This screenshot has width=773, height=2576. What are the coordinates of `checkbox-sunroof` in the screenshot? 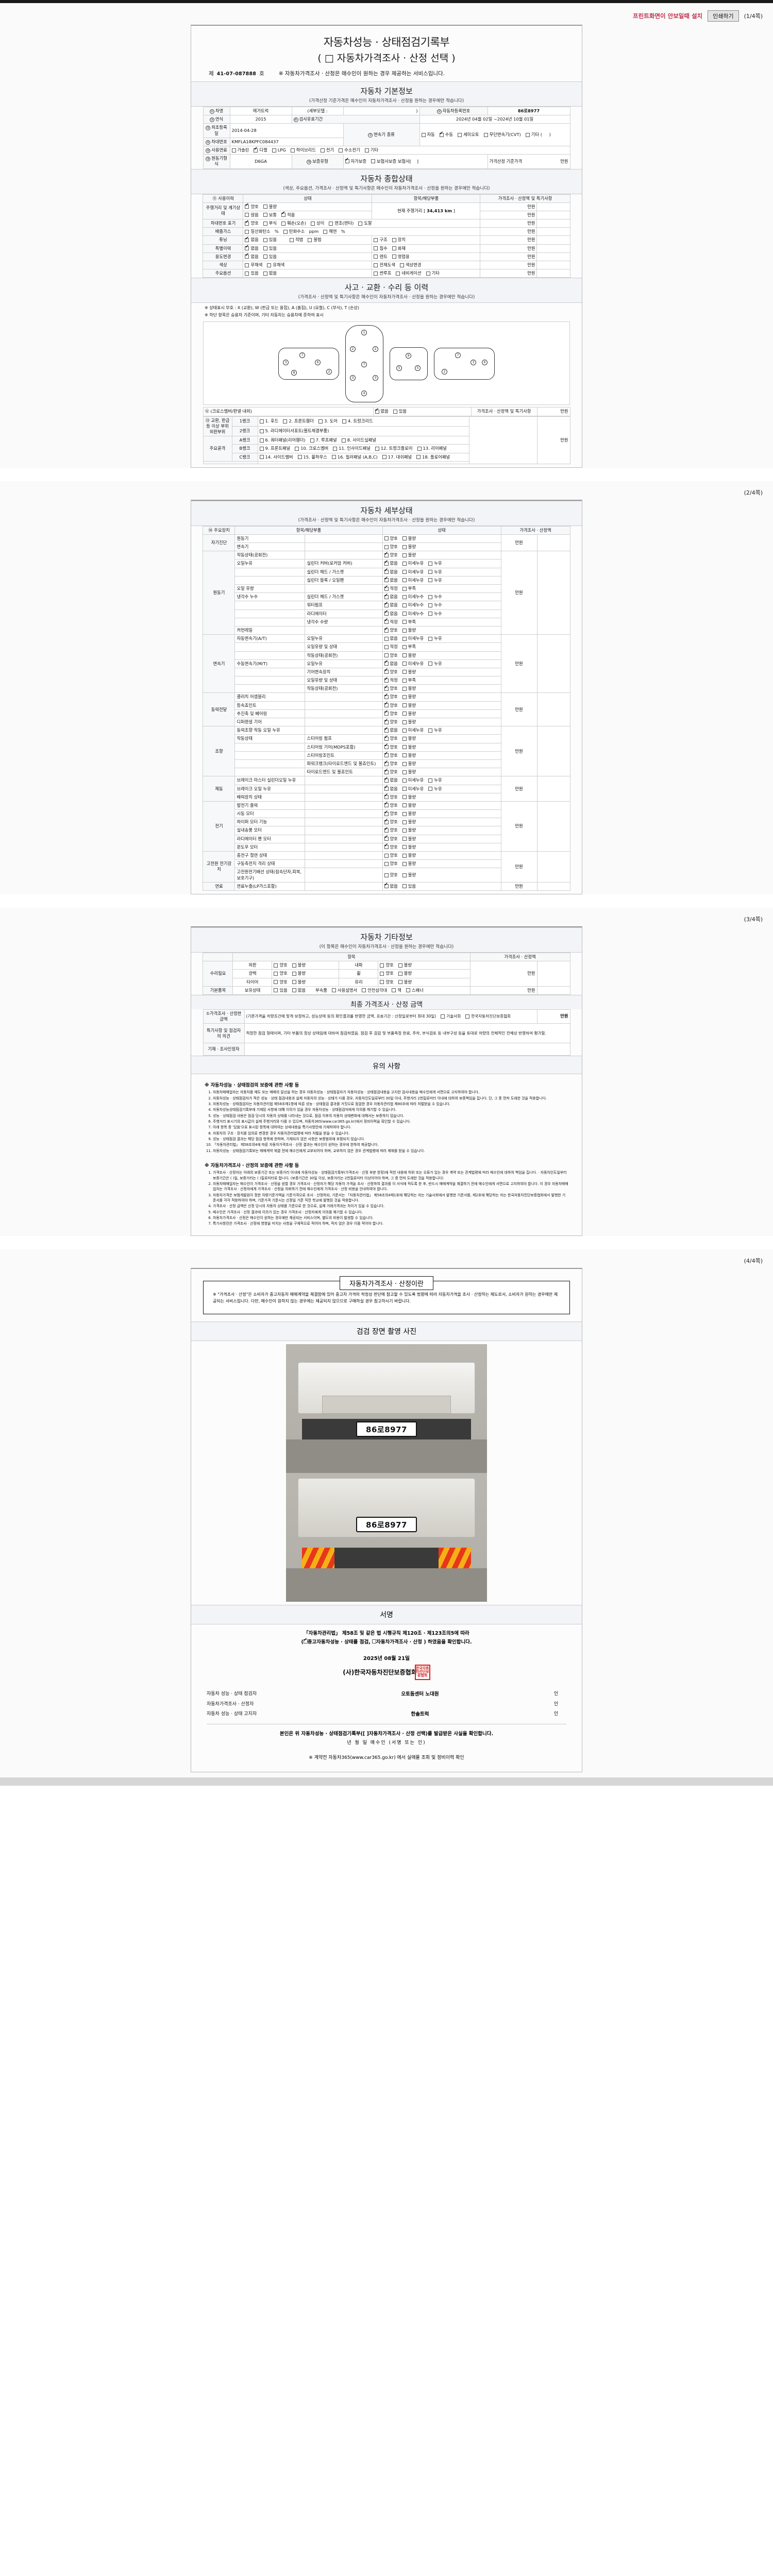 It's located at (376, 273).